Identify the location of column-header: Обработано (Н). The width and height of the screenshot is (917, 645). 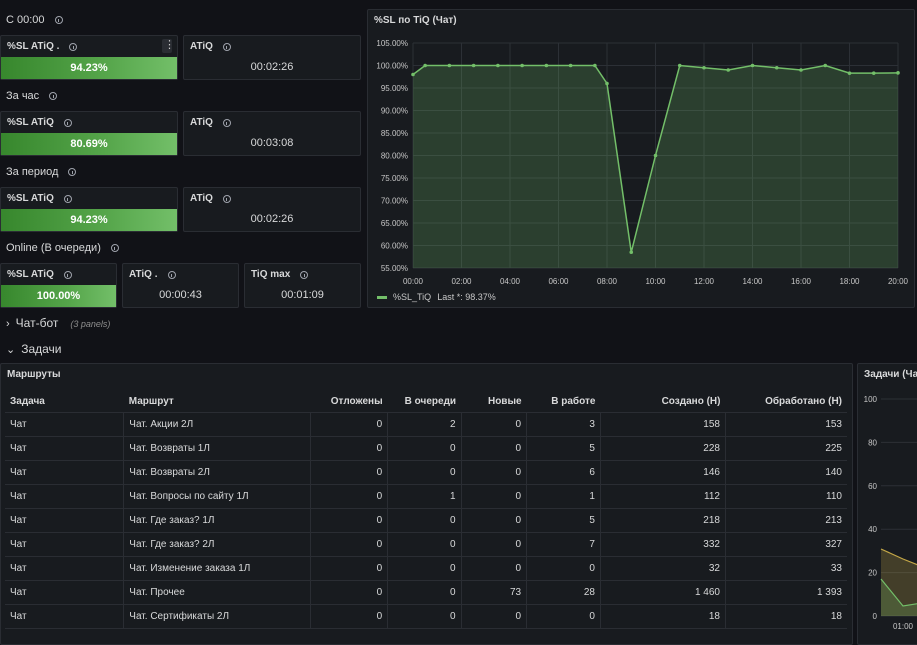
(786, 401).